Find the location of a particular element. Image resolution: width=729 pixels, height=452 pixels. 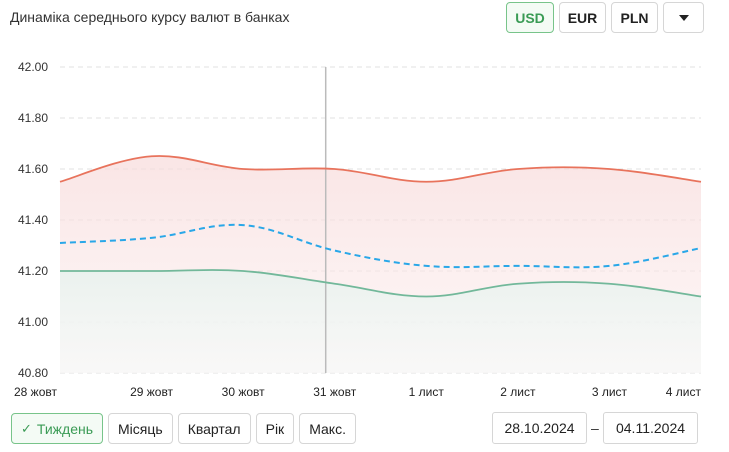

date-to-input is located at coordinates (650, 428).